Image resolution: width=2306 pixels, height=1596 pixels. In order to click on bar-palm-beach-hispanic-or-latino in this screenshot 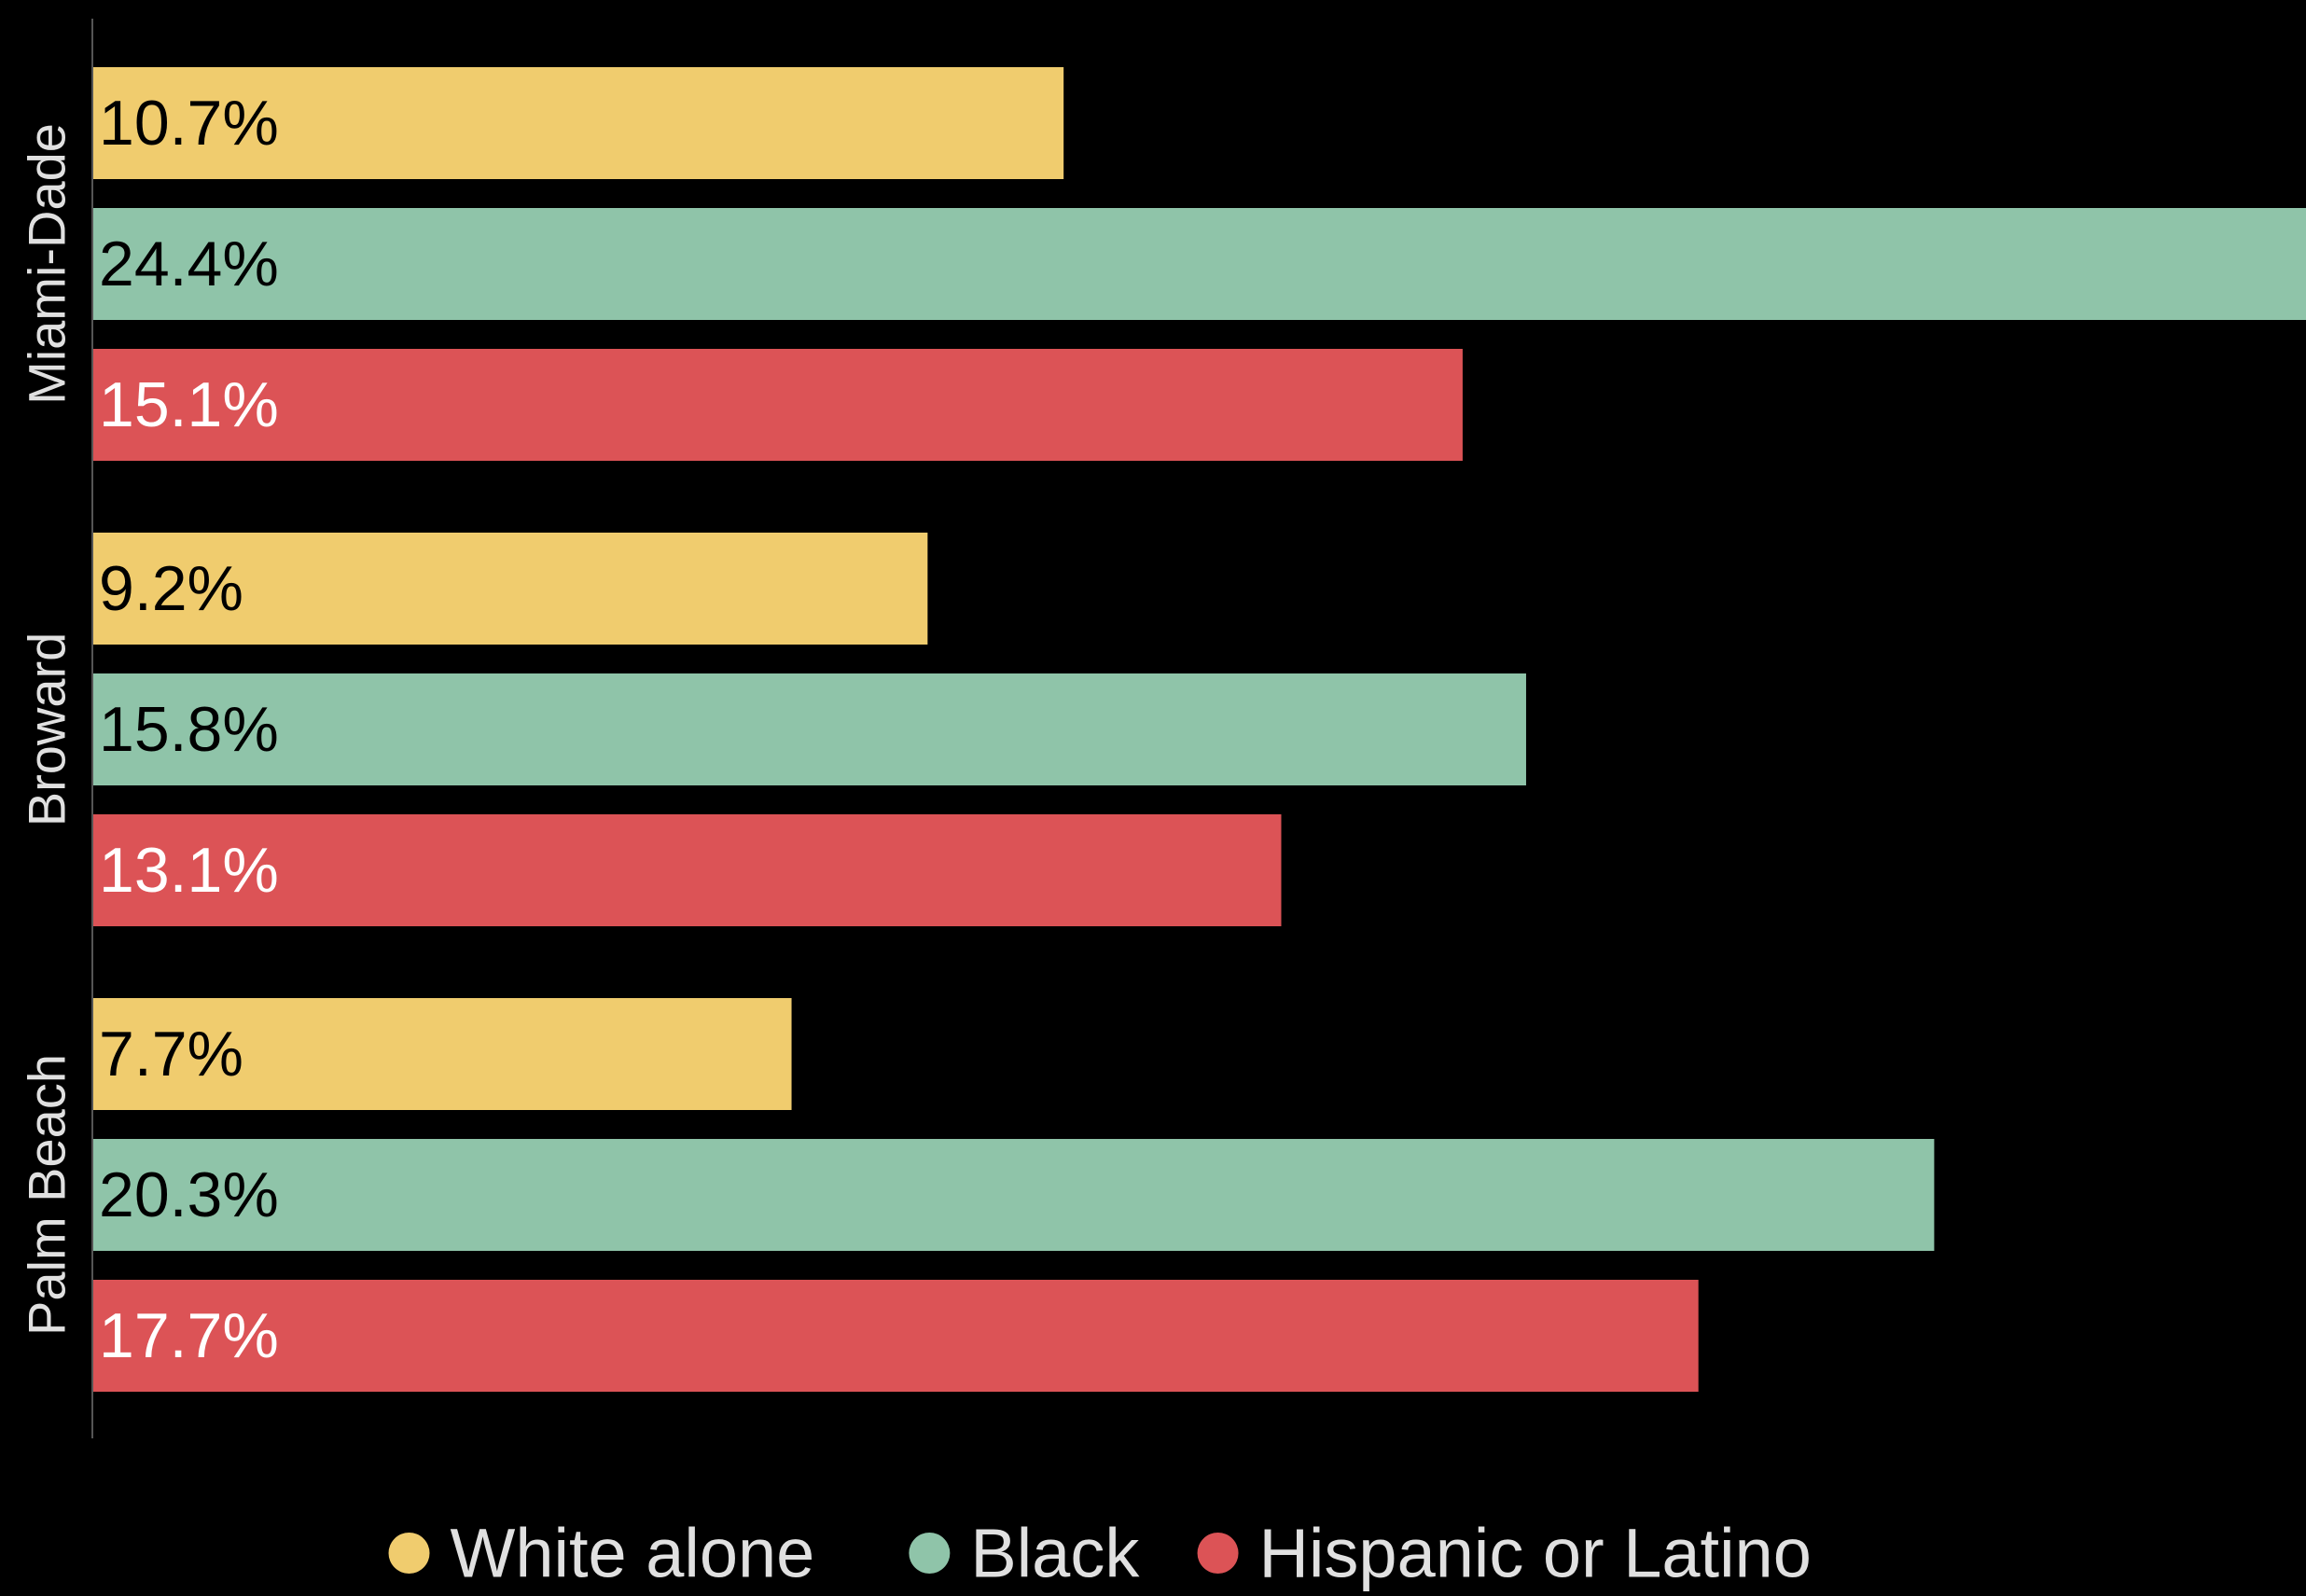, I will do `click(896, 1336)`.